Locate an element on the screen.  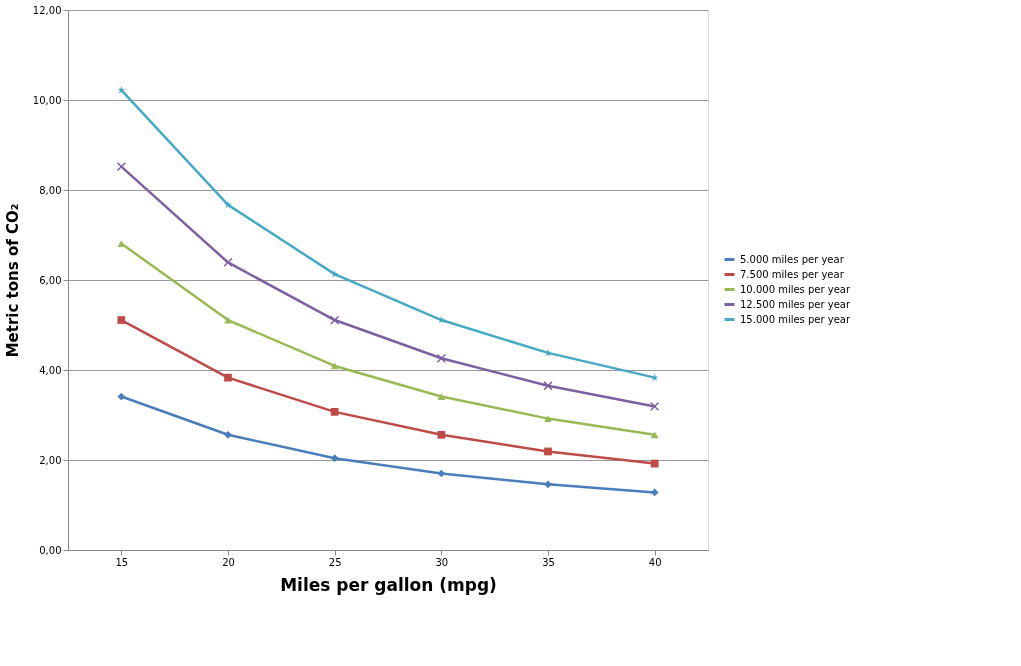
legend-label: 5.000 miles per year is located at coordinates (792, 259).